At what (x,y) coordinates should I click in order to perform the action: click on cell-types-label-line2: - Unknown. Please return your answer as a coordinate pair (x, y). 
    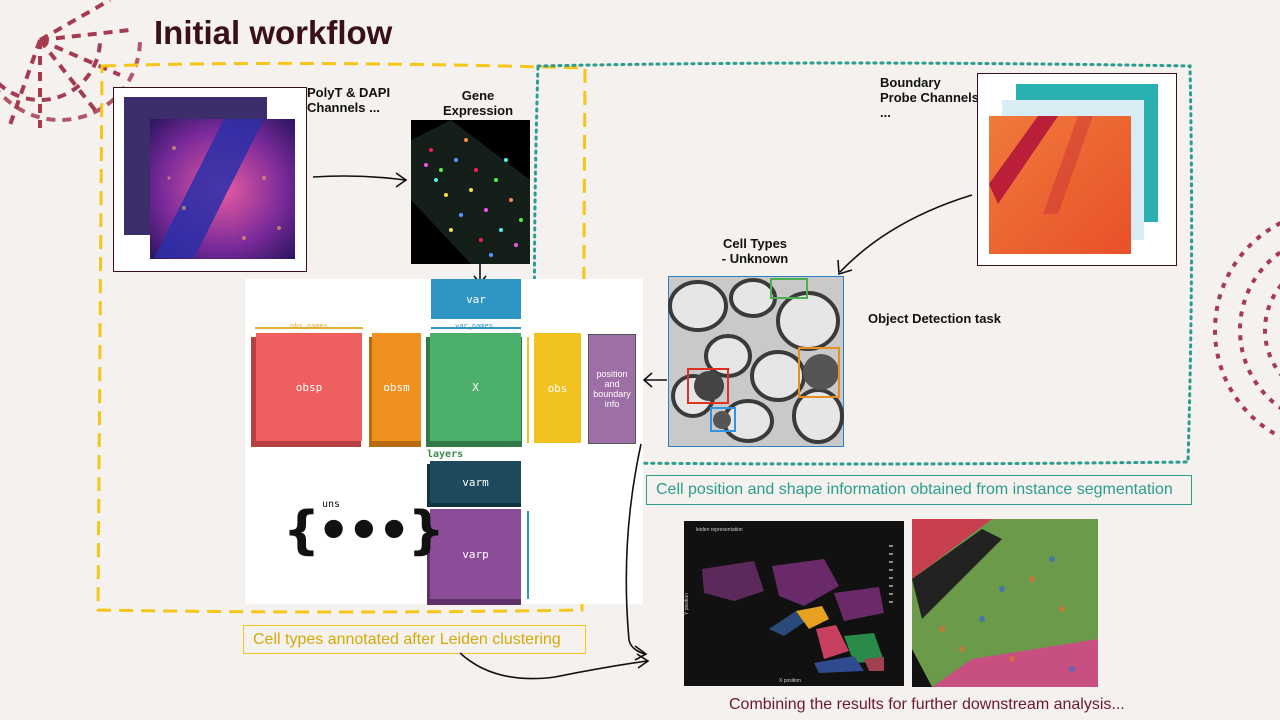
    Looking at the image, I should click on (755, 258).